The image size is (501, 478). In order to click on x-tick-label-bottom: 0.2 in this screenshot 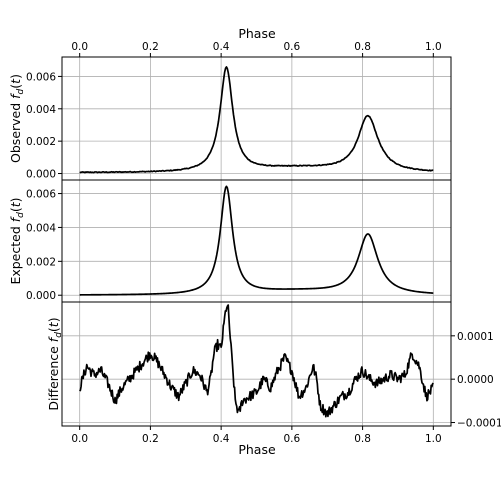, I will do `click(150, 439)`.